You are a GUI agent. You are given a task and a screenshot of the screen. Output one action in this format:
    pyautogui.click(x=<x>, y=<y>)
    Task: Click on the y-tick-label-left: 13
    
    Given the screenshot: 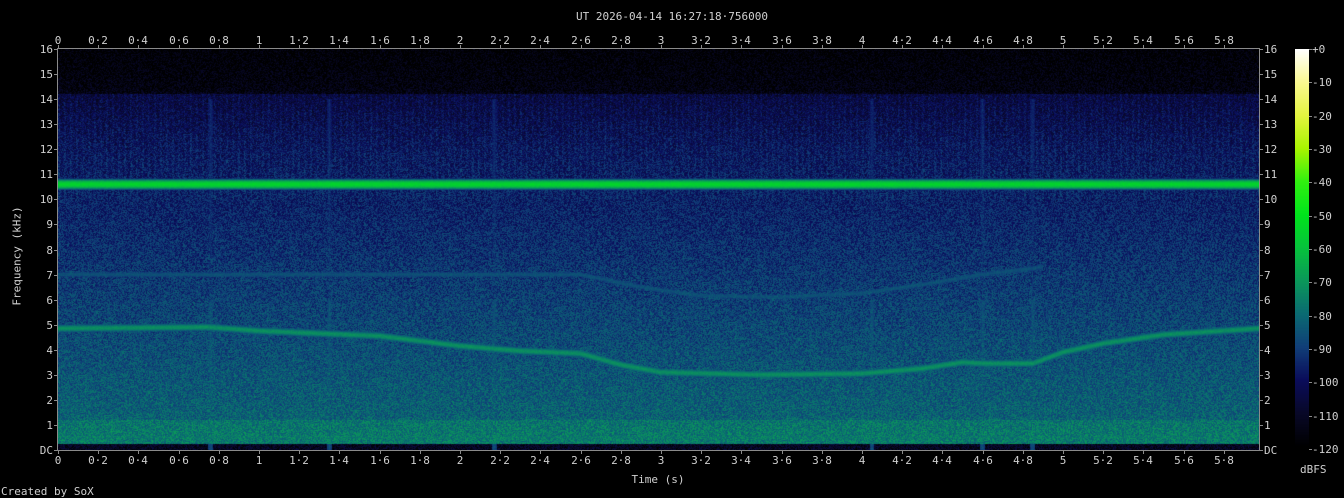 What is the action you would take?
    pyautogui.click(x=46, y=124)
    